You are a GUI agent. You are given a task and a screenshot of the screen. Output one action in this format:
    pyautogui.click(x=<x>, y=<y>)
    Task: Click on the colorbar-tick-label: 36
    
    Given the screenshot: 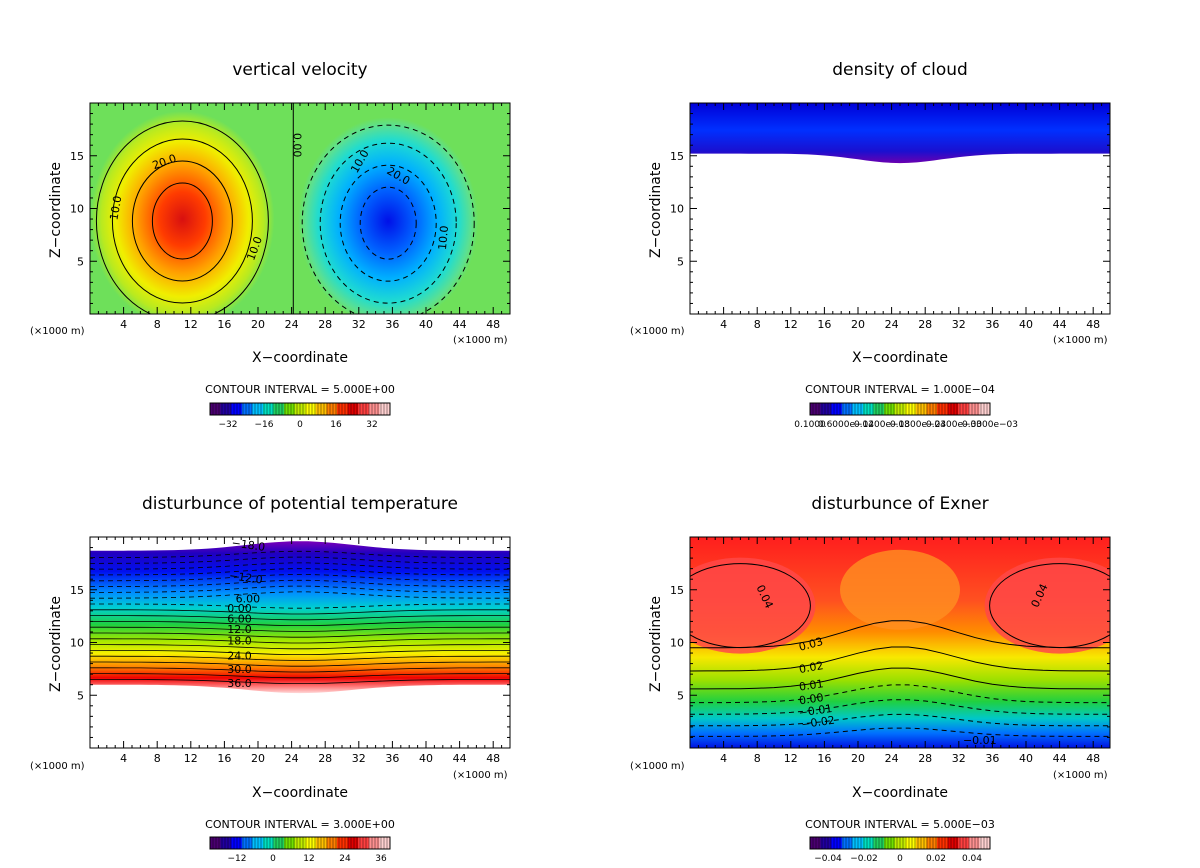 What is the action you would take?
    pyautogui.click(x=381, y=859)
    